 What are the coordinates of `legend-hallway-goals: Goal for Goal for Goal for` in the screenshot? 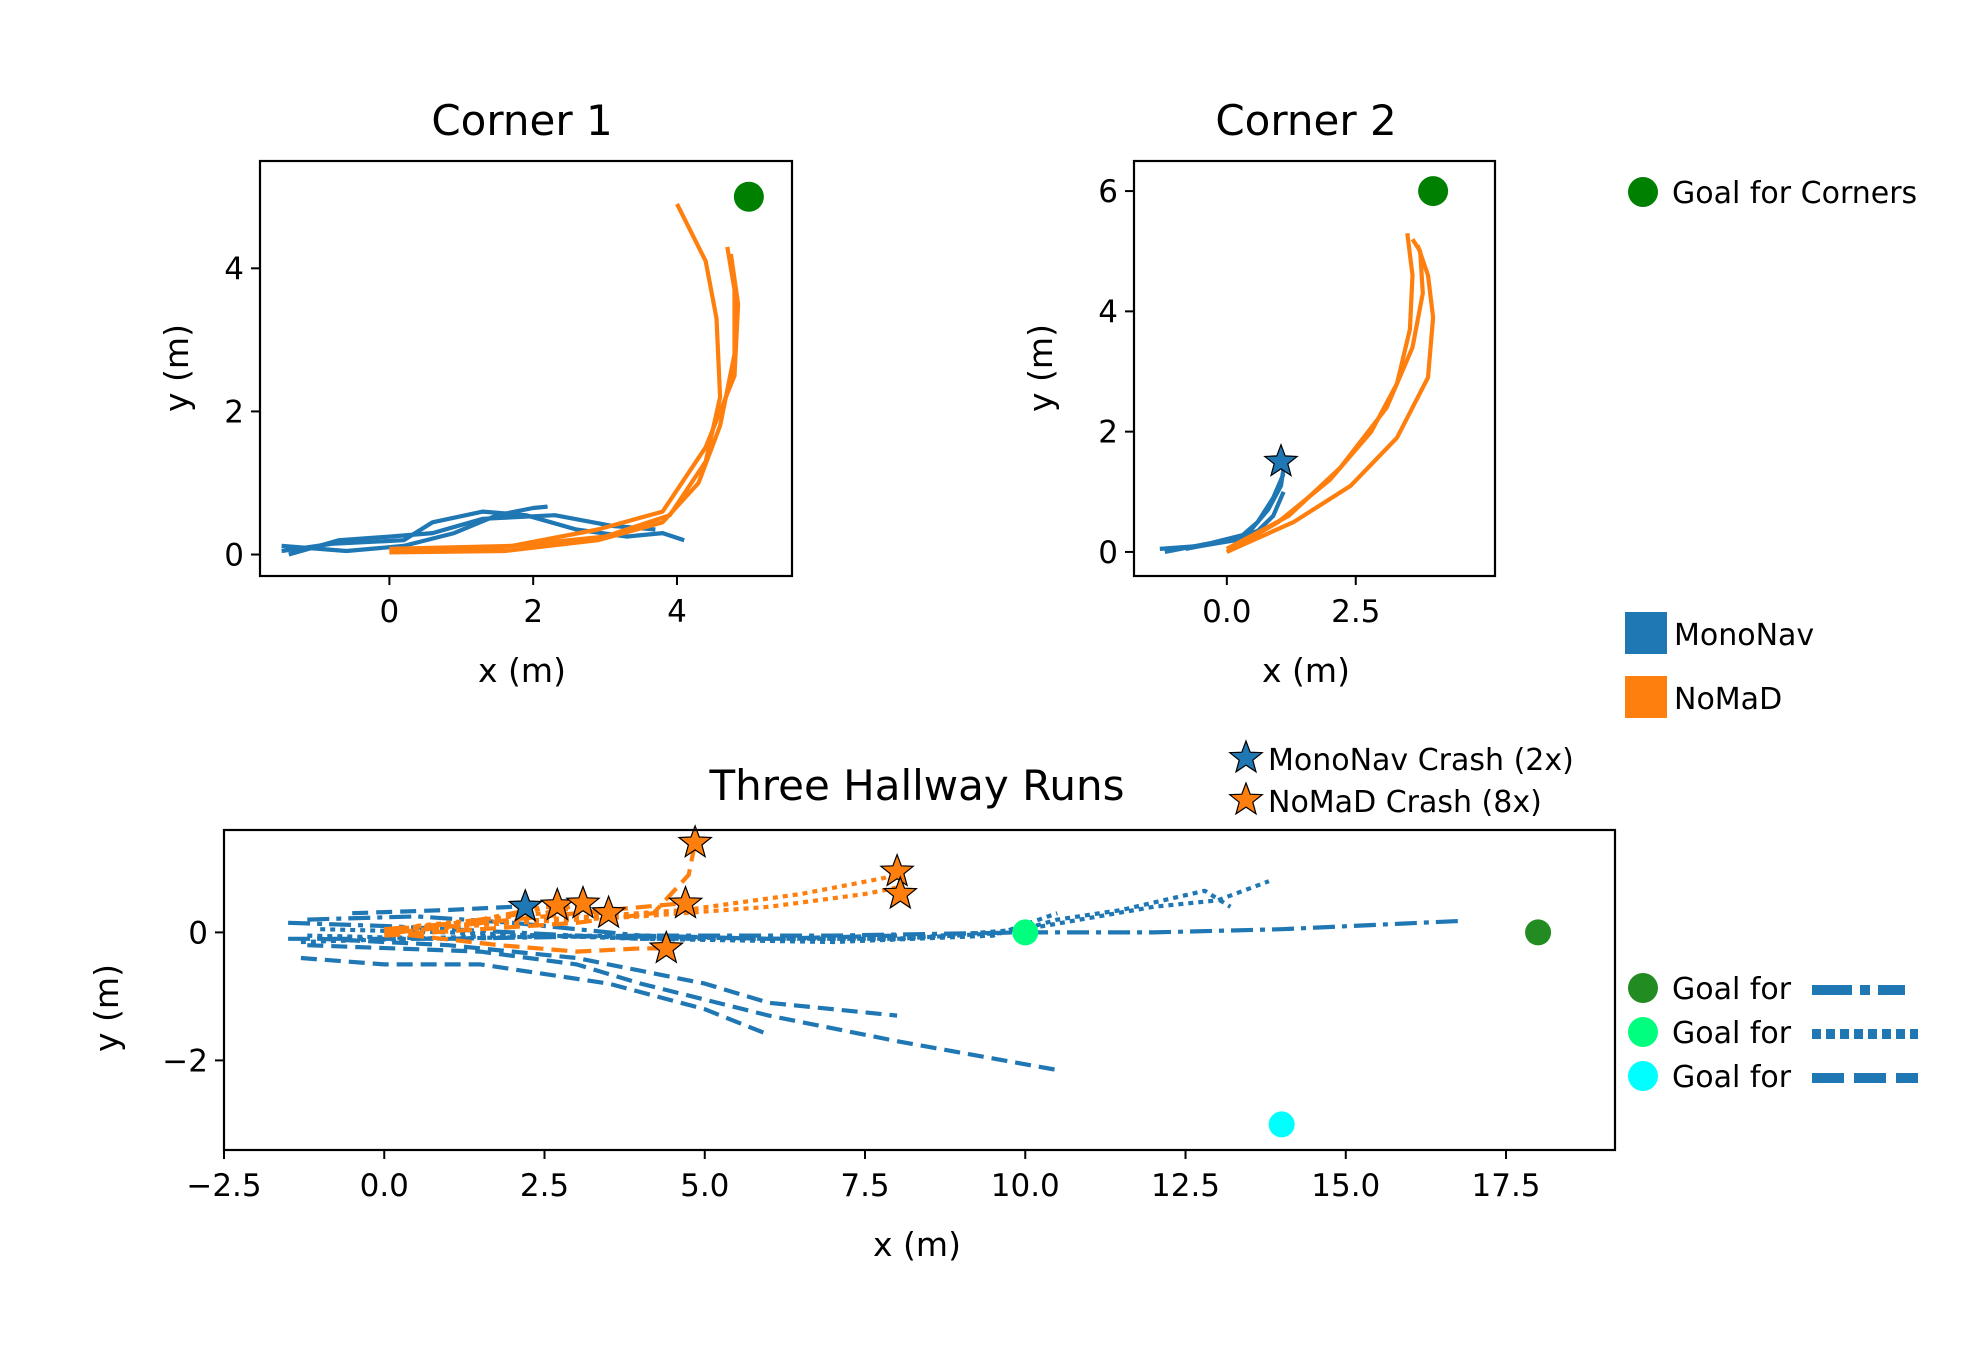 It's located at (1773, 1033).